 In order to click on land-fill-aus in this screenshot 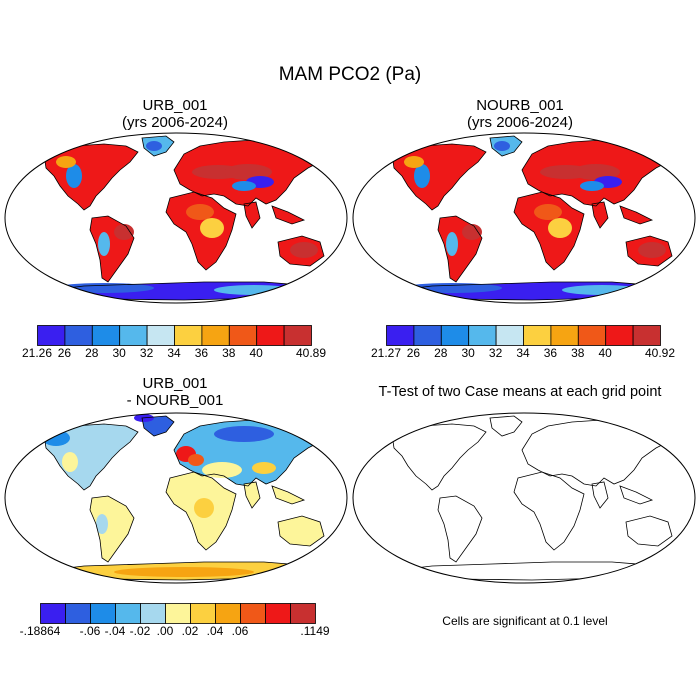, I will do `click(301, 531)`.